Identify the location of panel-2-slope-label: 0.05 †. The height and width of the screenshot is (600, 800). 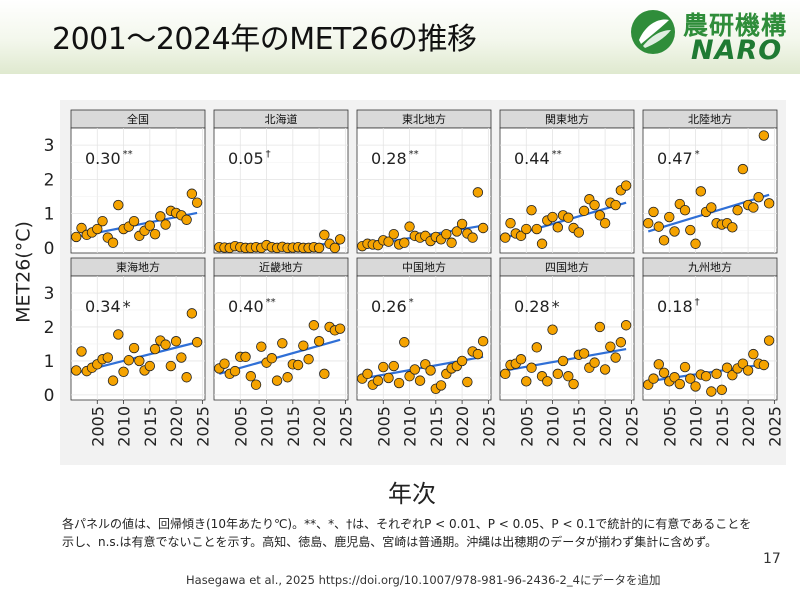
(249, 158).